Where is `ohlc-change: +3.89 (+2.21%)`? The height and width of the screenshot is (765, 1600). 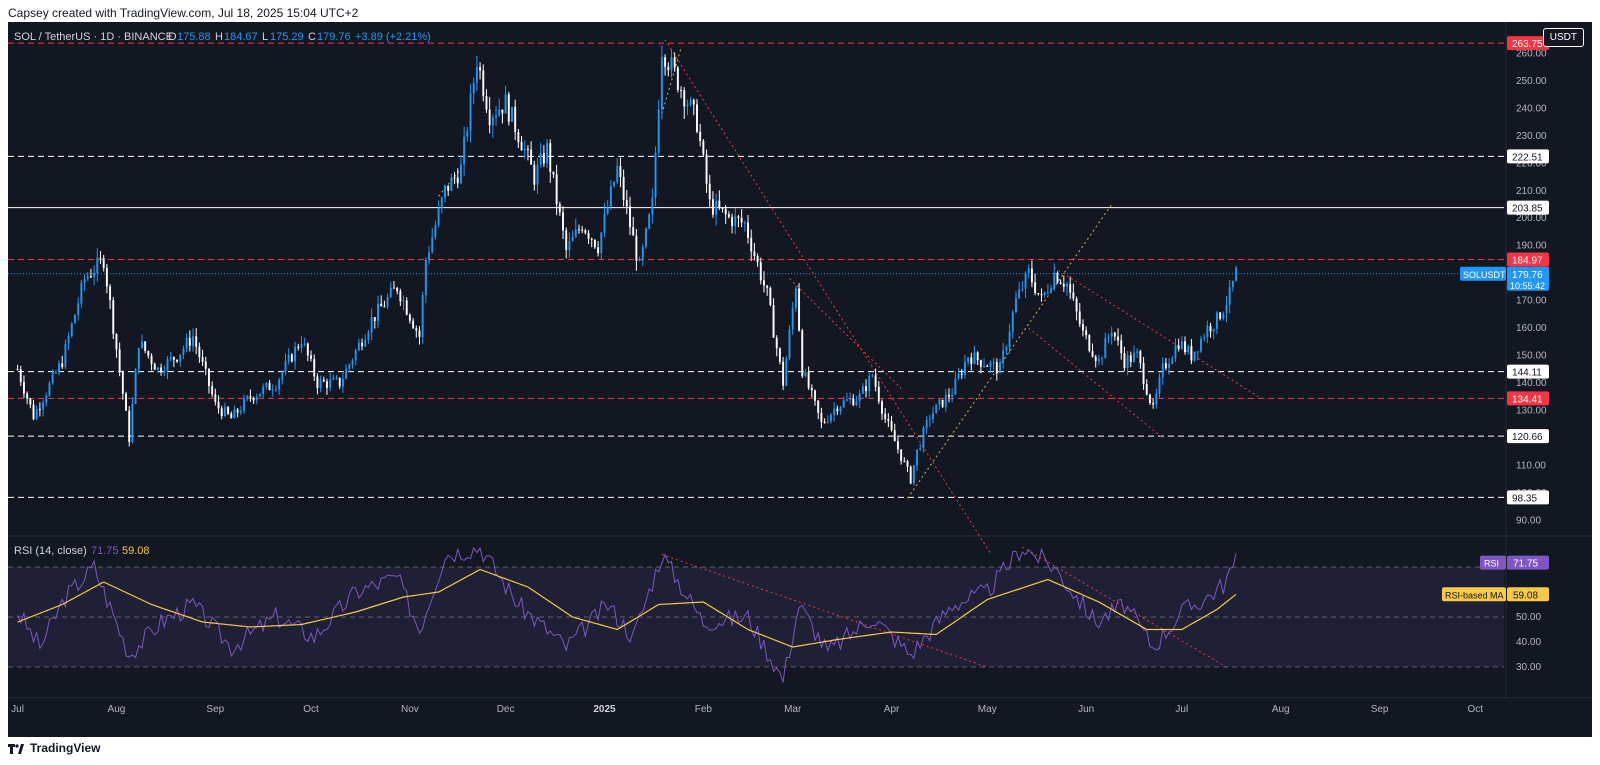
ohlc-change: +3.89 (+2.21%) is located at coordinates (393, 37).